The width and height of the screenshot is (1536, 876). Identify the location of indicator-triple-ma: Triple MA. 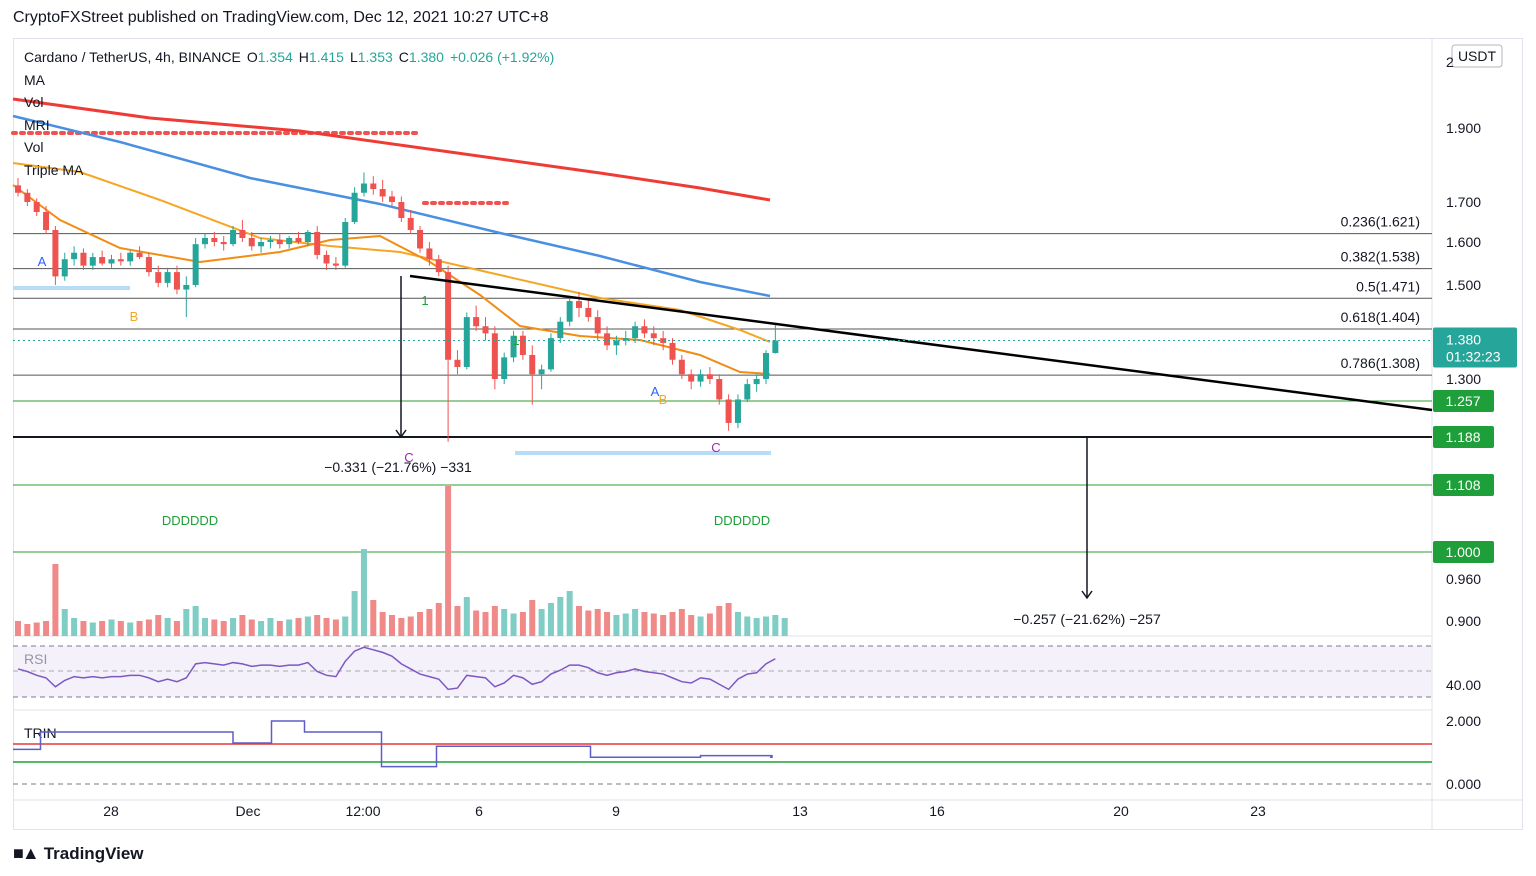
(54, 169).